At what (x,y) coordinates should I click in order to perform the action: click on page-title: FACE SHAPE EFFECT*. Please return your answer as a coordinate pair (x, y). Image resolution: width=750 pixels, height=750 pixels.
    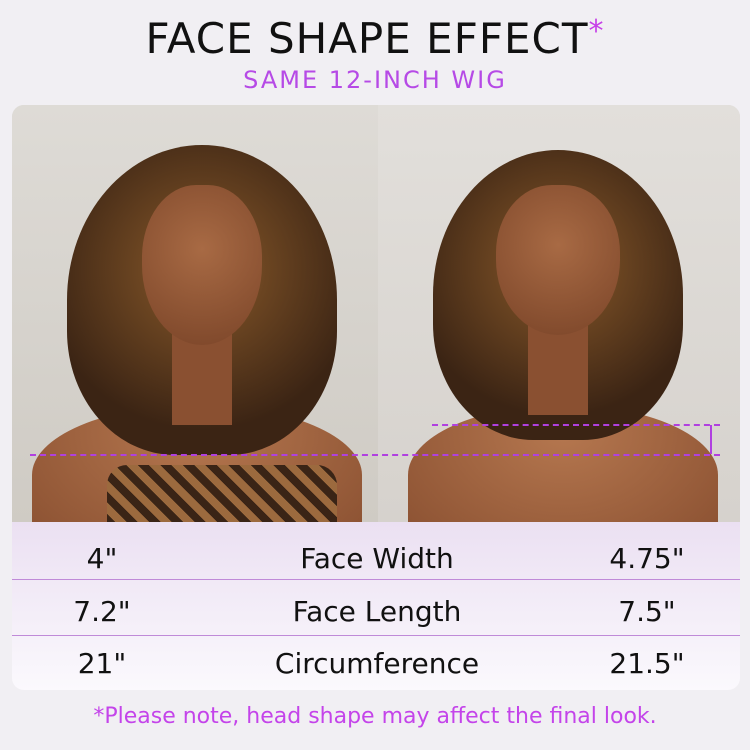
    Looking at the image, I should click on (375, 38).